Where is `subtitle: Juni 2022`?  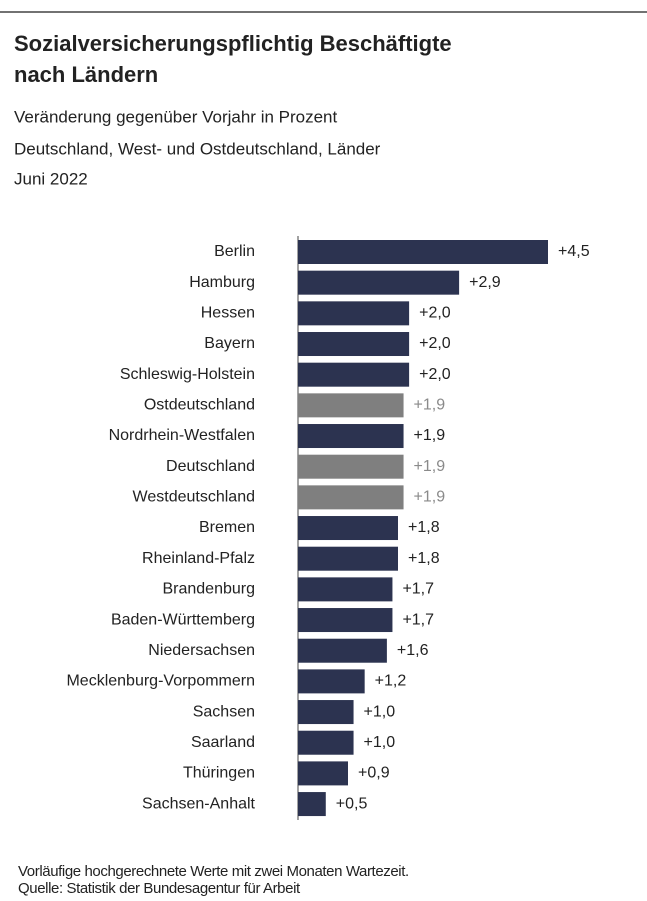 subtitle: Juni 2022 is located at coordinates (51, 178).